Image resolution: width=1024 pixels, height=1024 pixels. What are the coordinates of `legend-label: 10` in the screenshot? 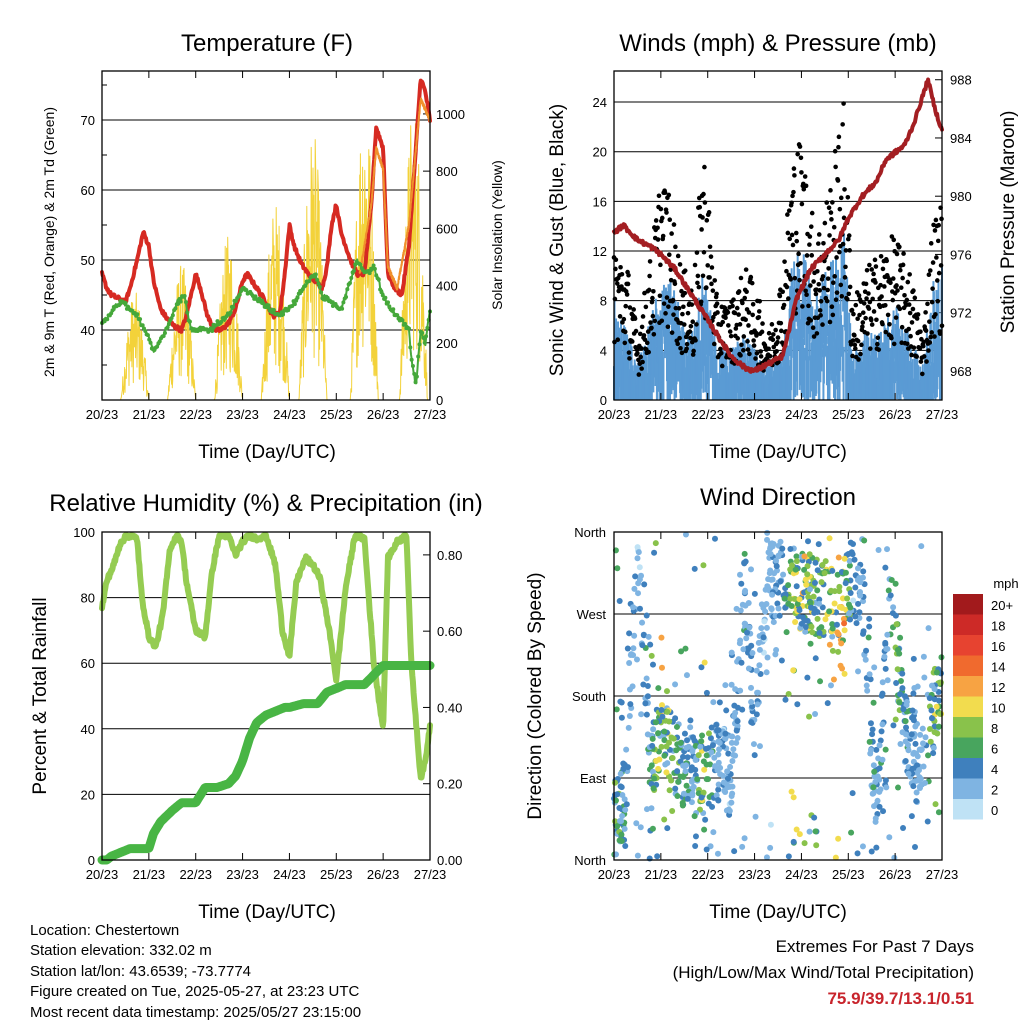 It's located at (998, 708).